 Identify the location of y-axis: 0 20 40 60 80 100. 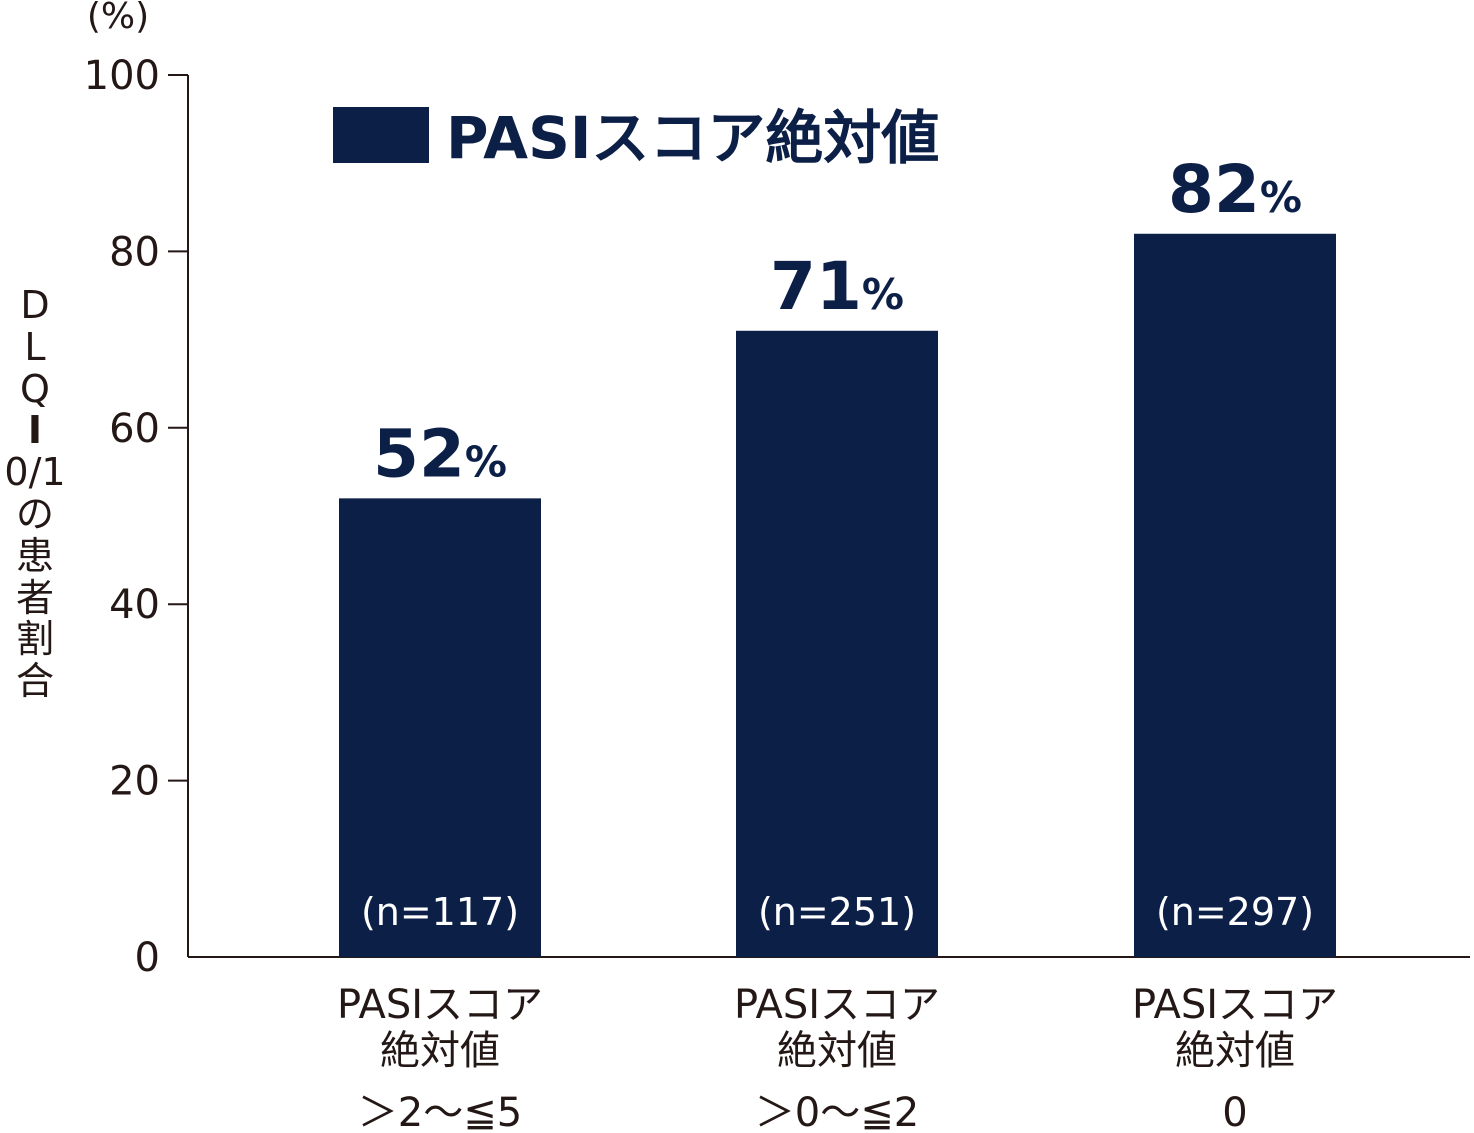
(136, 517).